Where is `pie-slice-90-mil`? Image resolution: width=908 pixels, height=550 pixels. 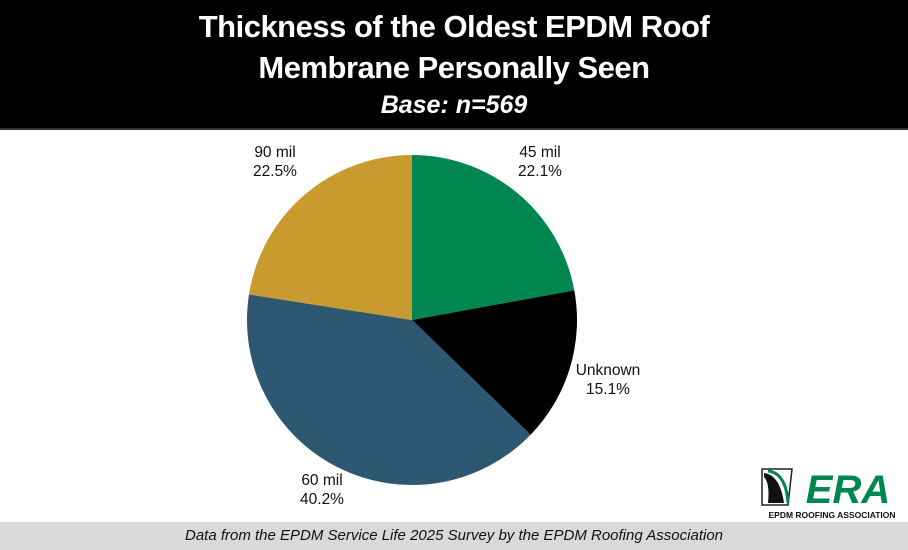 pie-slice-90-mil is located at coordinates (330, 237).